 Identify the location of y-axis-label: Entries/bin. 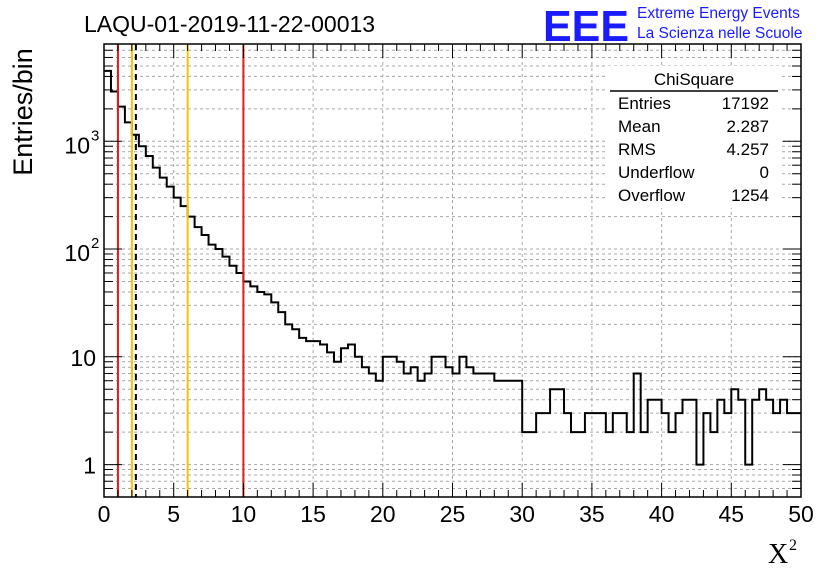
(23, 112).